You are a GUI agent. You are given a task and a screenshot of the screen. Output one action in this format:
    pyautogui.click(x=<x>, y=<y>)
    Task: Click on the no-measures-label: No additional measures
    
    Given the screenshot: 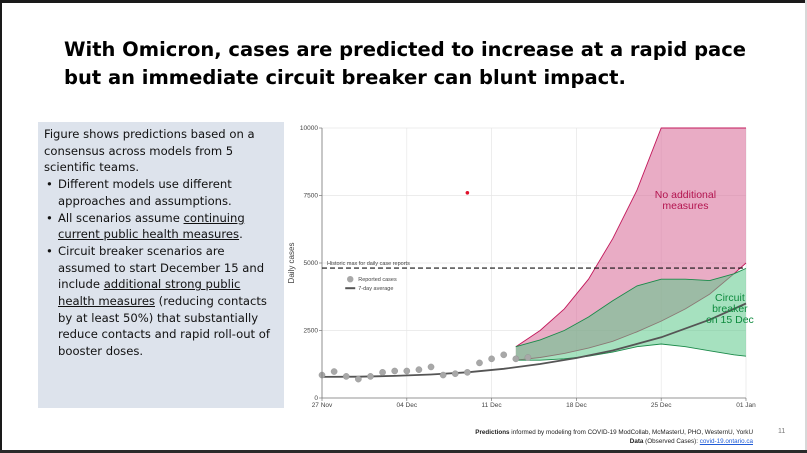 What is the action you would take?
    pyautogui.click(x=685, y=200)
    